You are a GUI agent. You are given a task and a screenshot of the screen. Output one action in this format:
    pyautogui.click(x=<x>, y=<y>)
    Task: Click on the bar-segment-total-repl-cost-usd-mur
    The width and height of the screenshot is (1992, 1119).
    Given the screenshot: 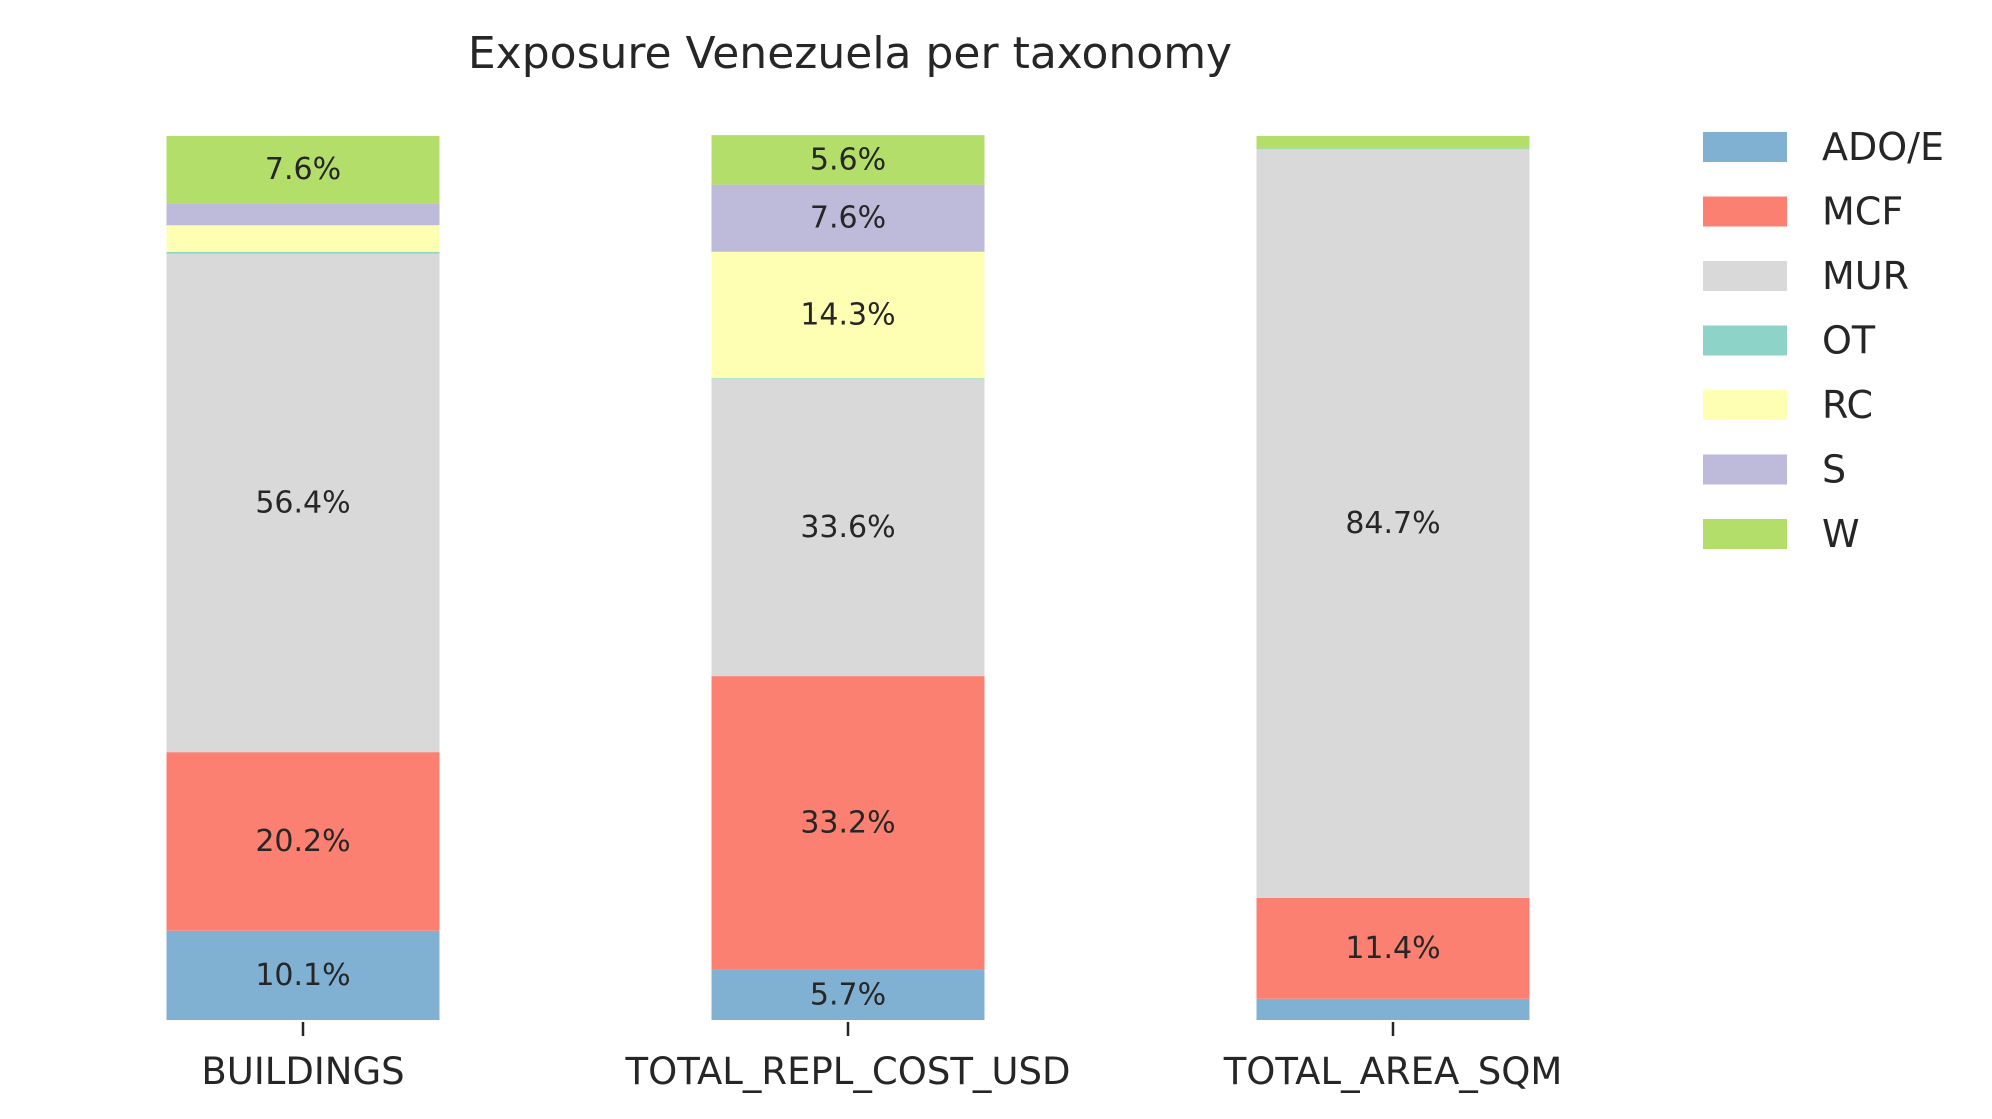 What is the action you would take?
    pyautogui.click(x=848, y=528)
    